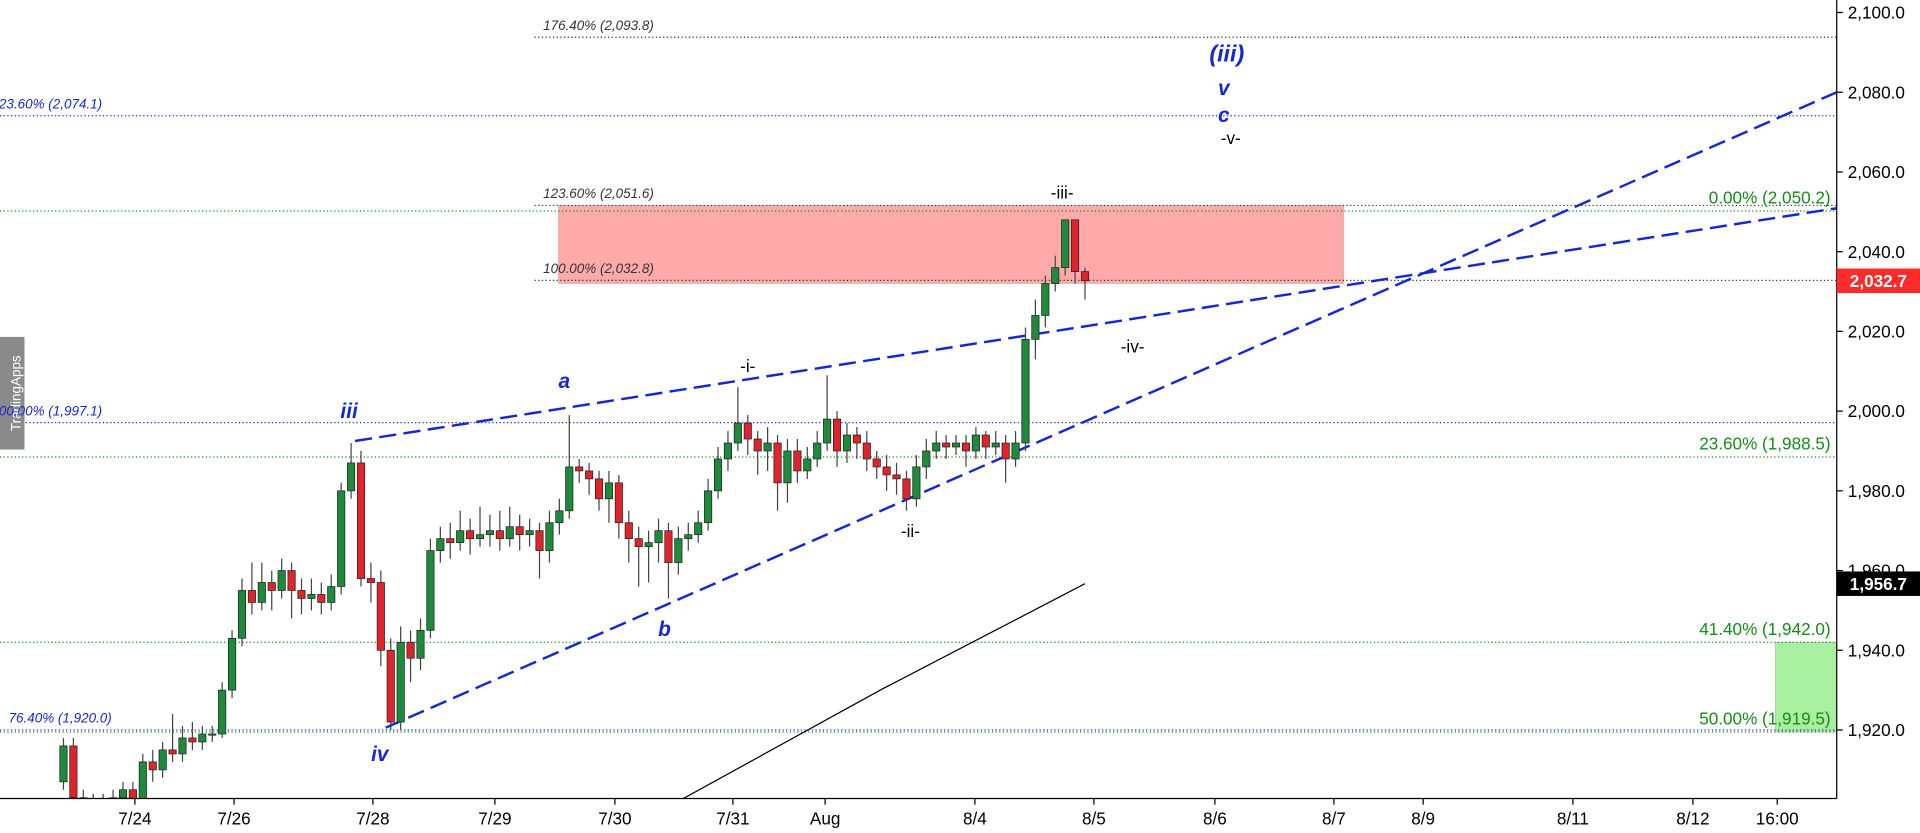 The width and height of the screenshot is (1920, 833). What do you see at coordinates (60, 718) in the screenshot?
I see `fib-label: 76.40% (1,920.0)` at bounding box center [60, 718].